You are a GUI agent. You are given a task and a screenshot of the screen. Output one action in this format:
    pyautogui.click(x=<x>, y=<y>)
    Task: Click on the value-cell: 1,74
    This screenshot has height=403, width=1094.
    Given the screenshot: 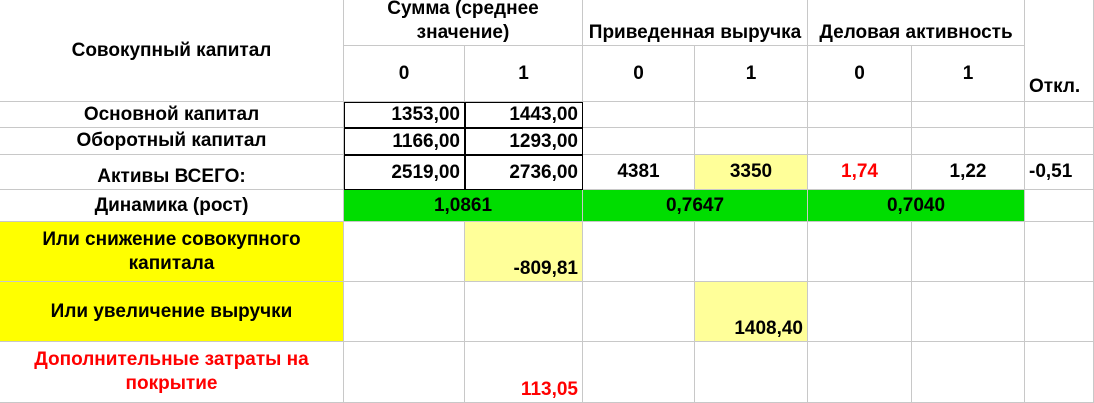 What is the action you would take?
    pyautogui.click(x=860, y=172)
    